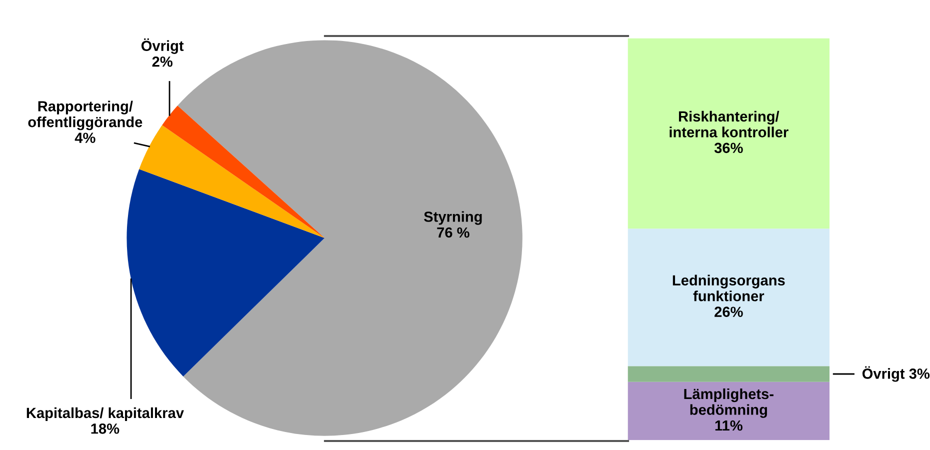 The image size is (930, 450). Describe the element at coordinates (453, 232) in the screenshot. I see `data-label: 76 %` at that location.